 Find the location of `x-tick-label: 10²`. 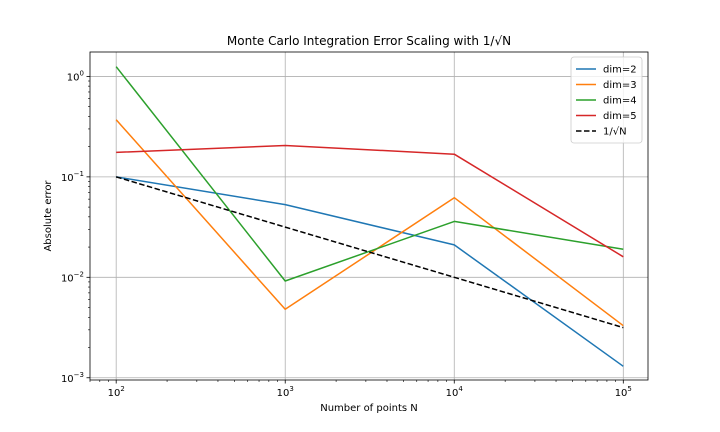

x-tick-label: 10² is located at coordinates (116, 392).